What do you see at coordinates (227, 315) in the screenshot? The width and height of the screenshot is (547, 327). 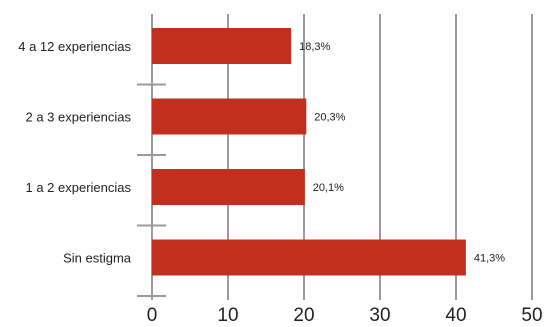 I see `x-tick-label-10: 10` at bounding box center [227, 315].